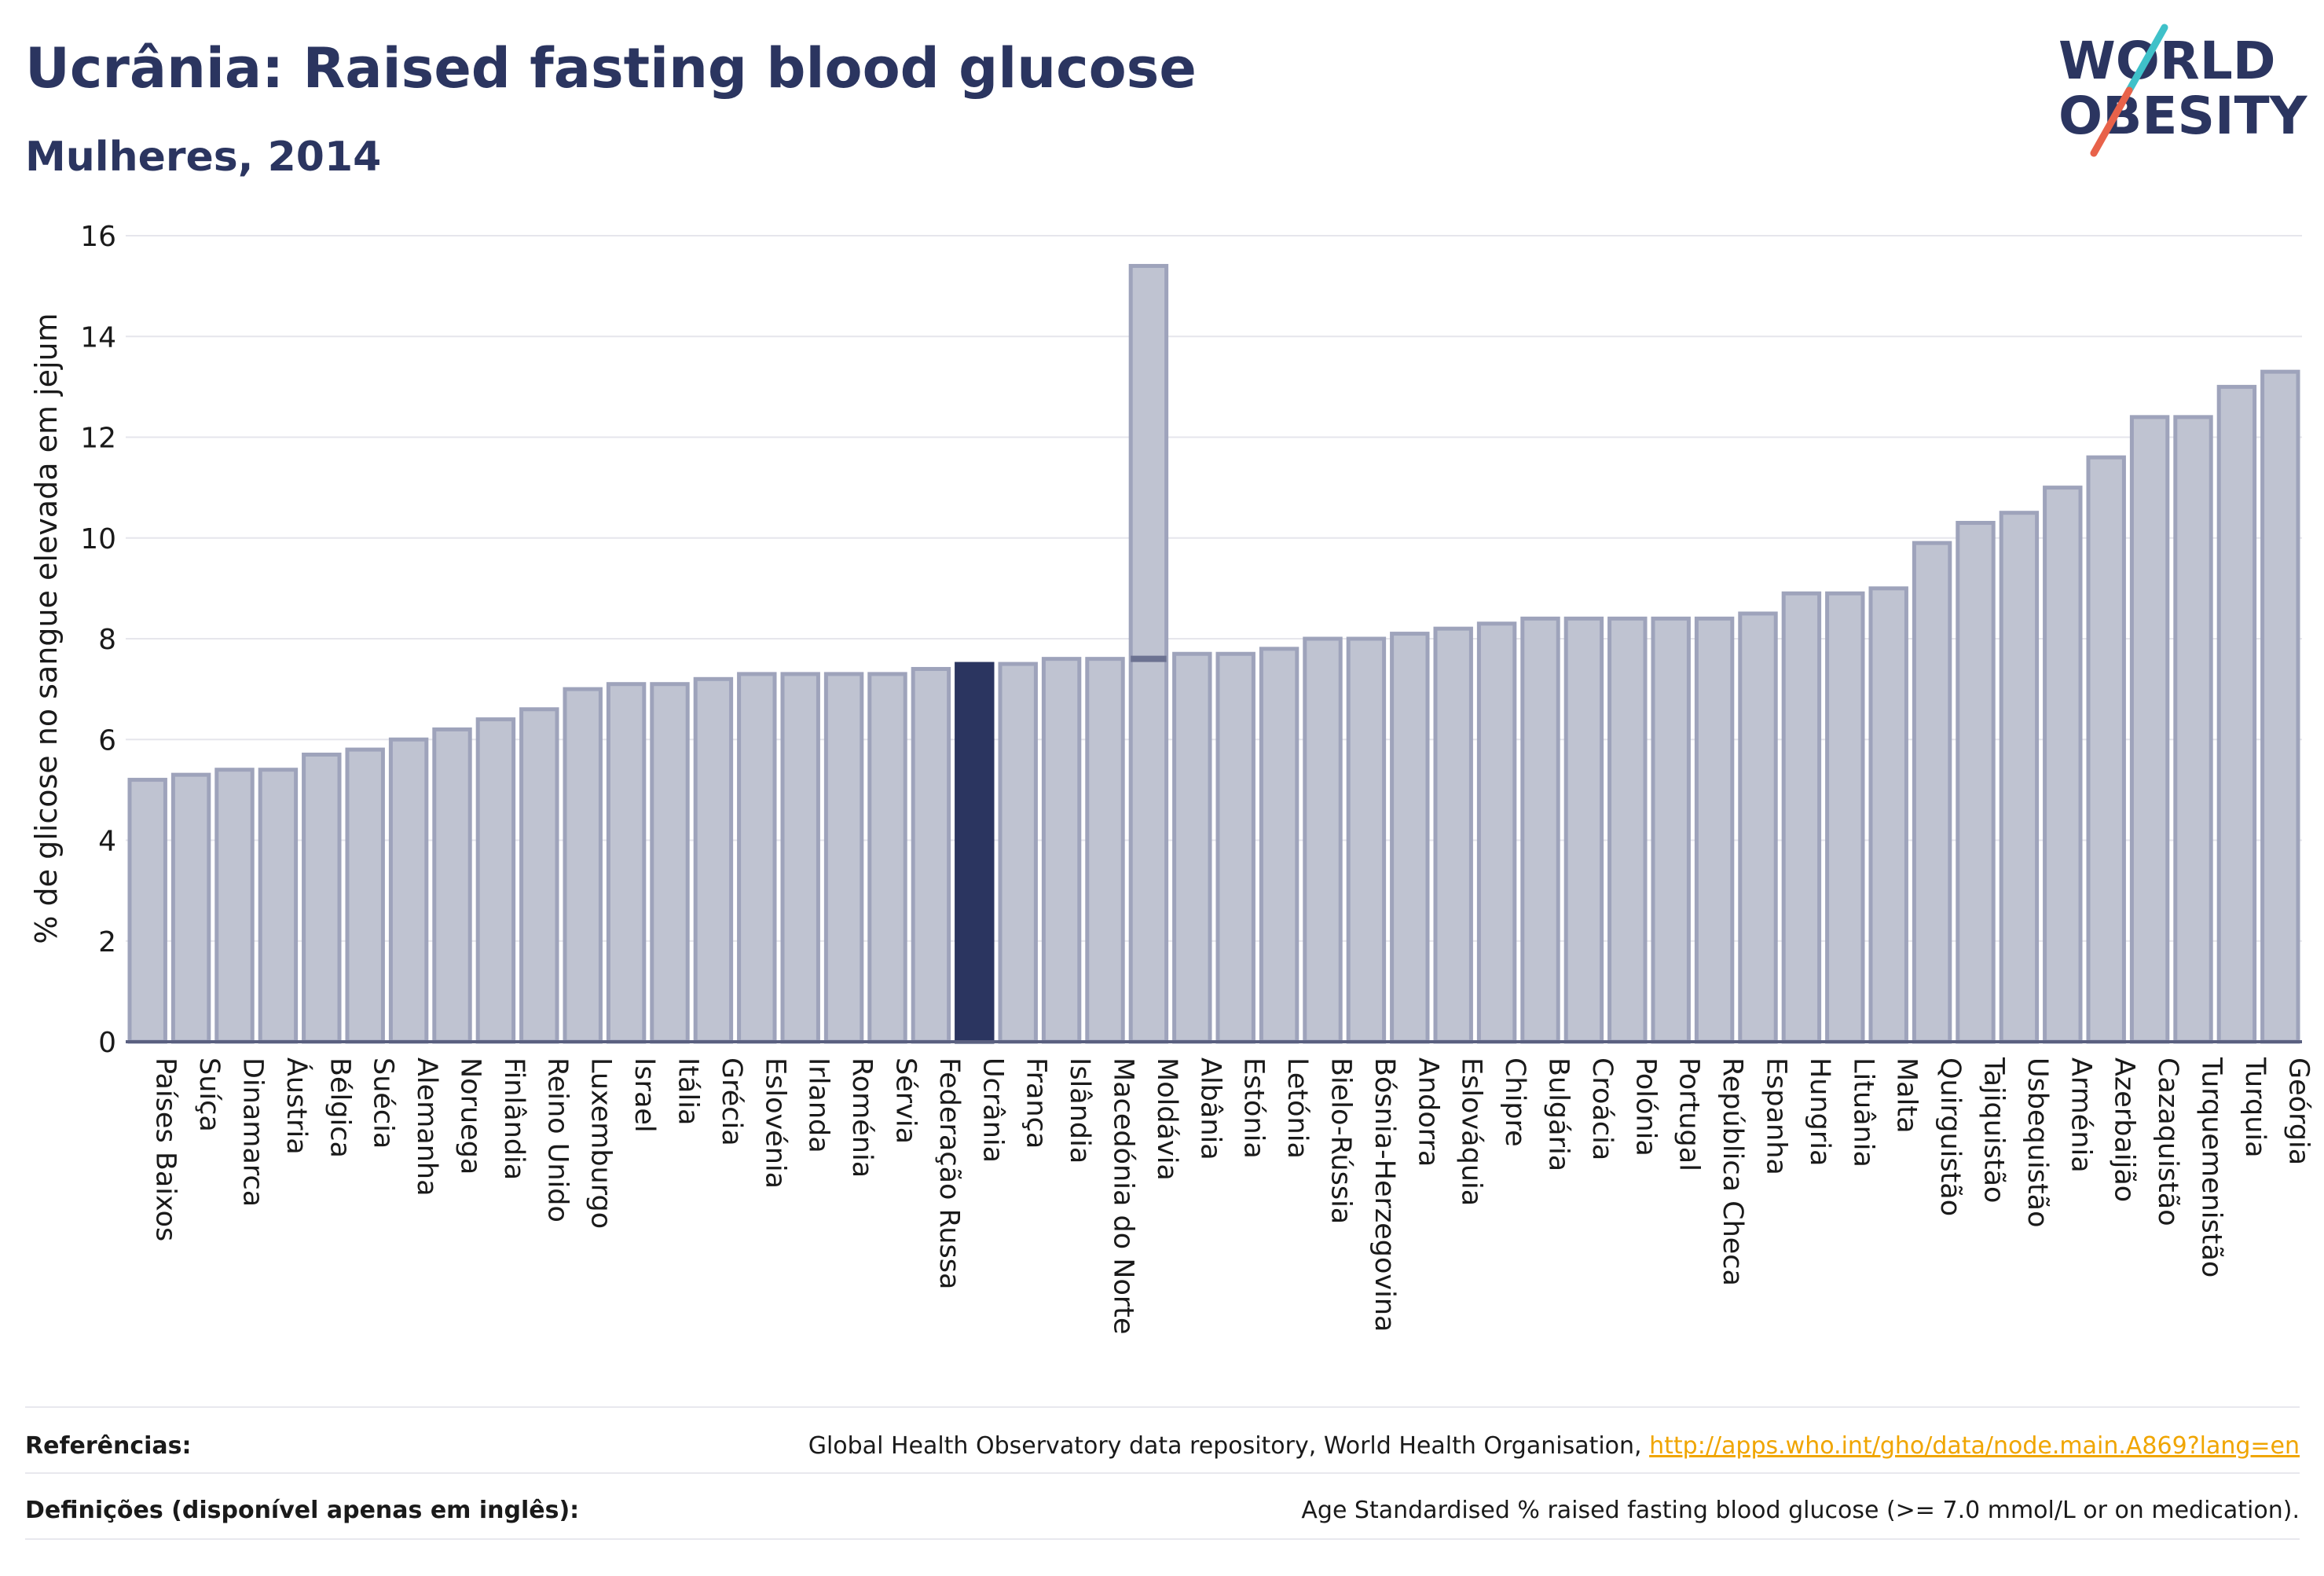 The height and width of the screenshot is (1576, 2324). What do you see at coordinates (2037, 1142) in the screenshot?
I see `x-tick-label: Usbequistão` at bounding box center [2037, 1142].